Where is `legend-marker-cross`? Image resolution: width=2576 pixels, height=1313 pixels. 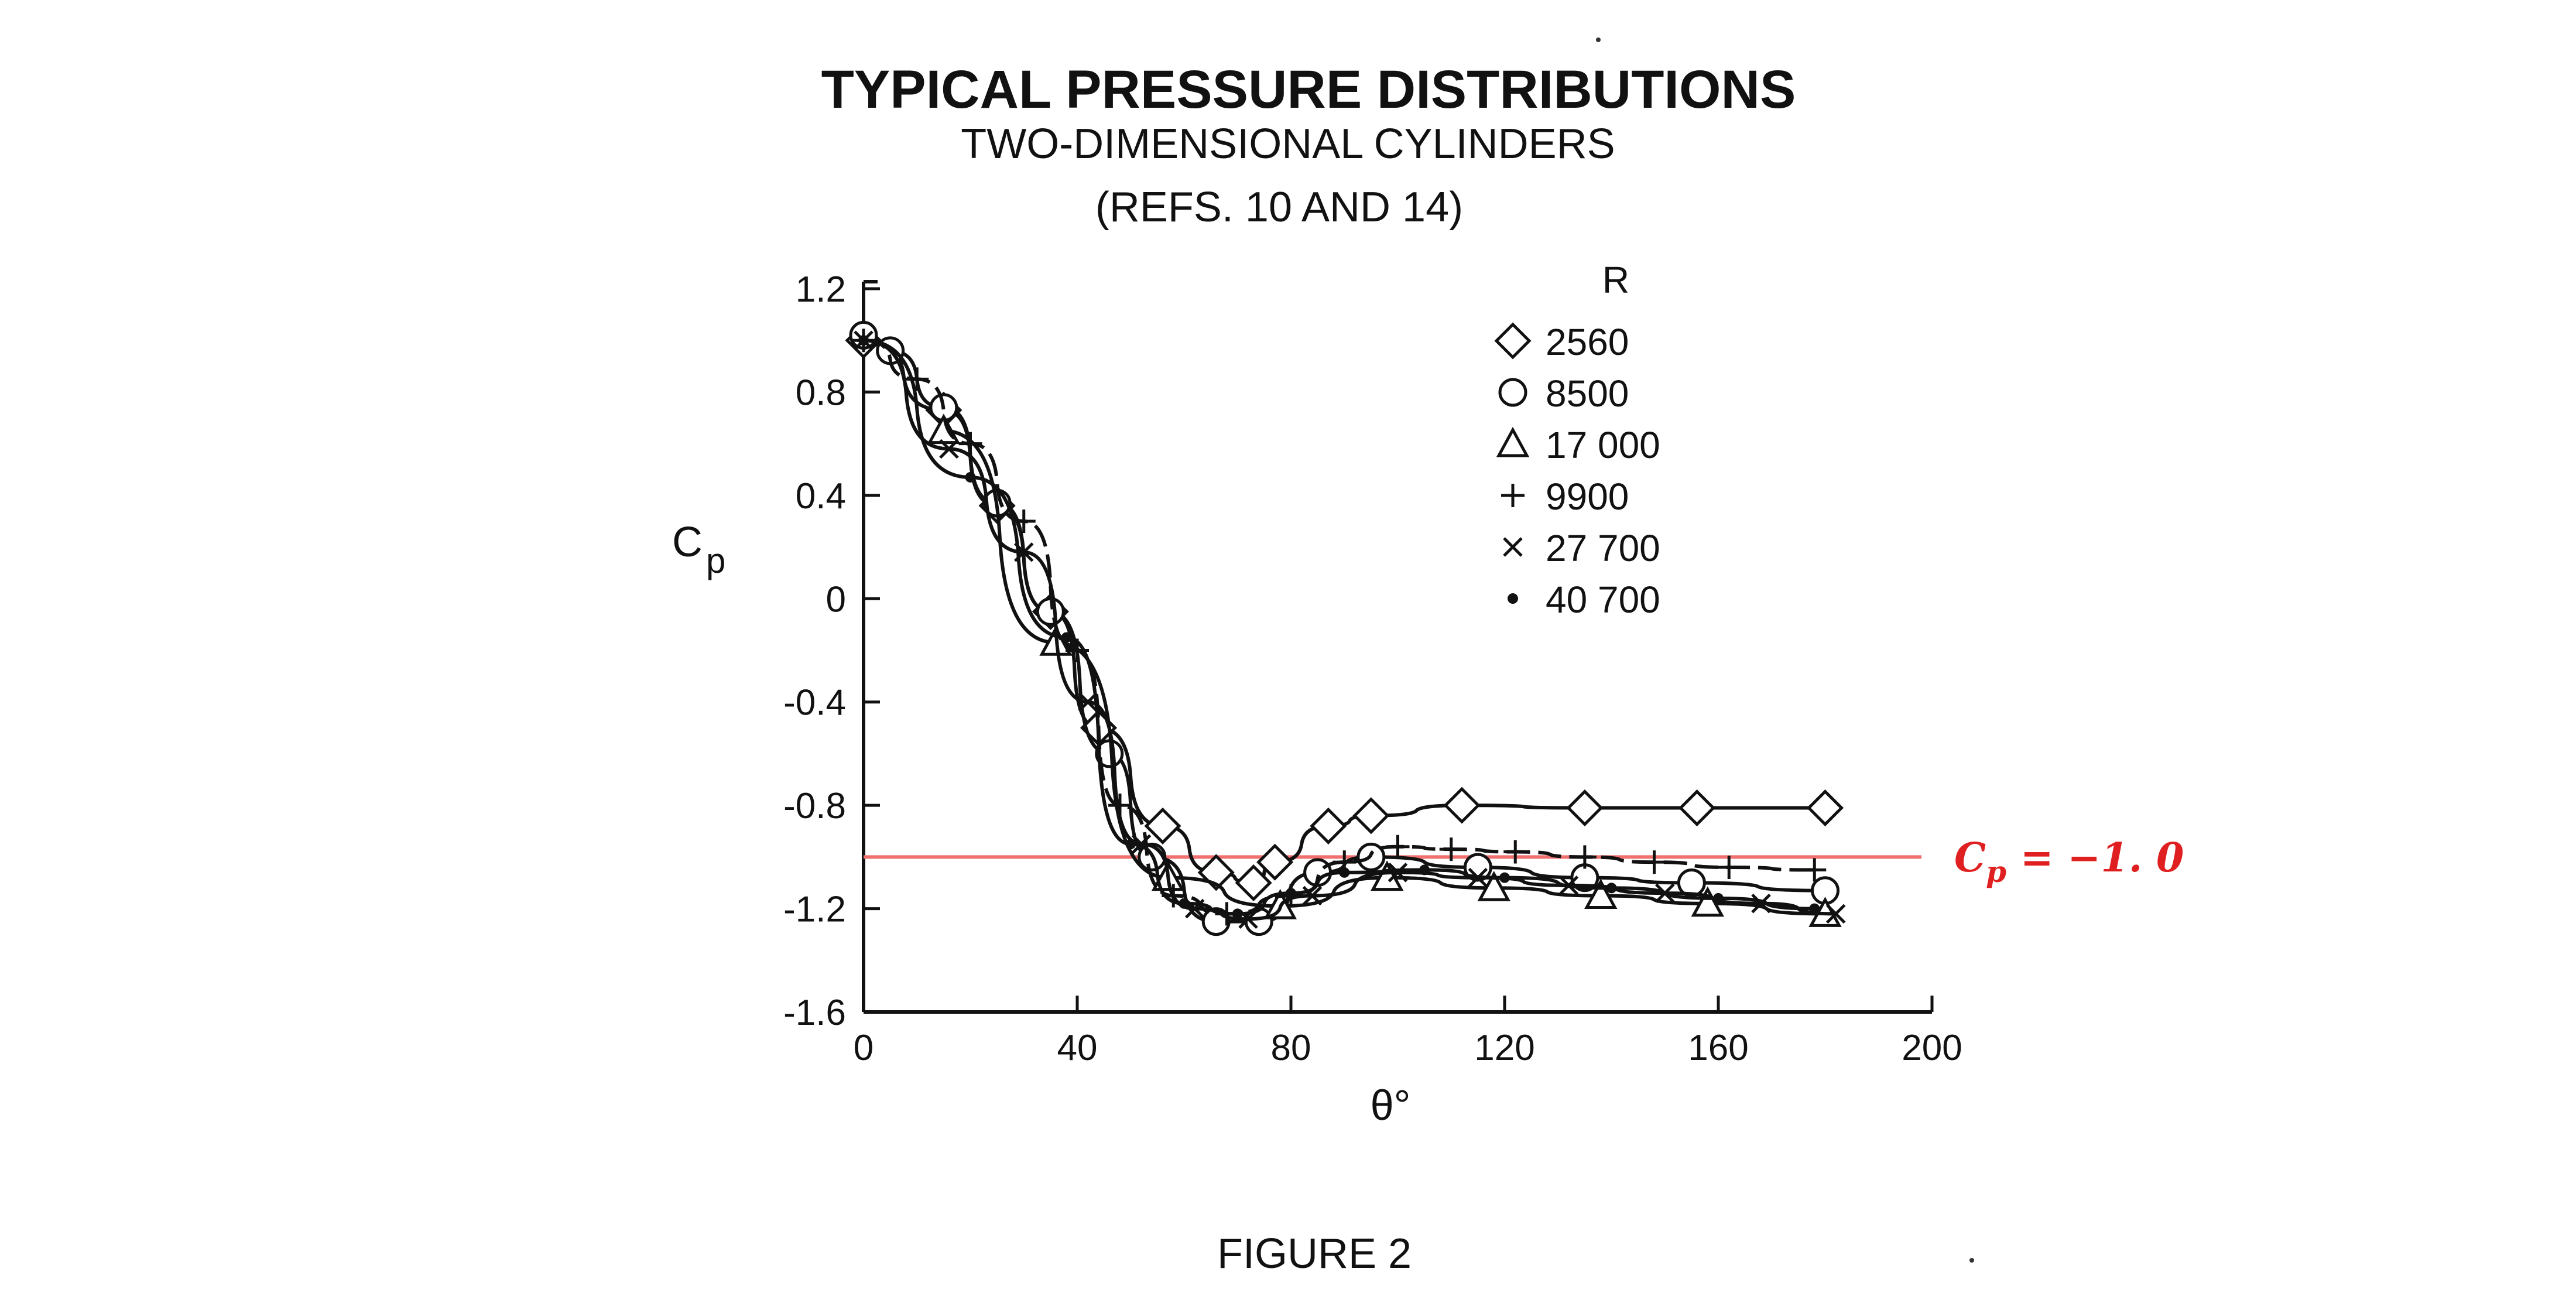 legend-marker-cross is located at coordinates (1513, 547).